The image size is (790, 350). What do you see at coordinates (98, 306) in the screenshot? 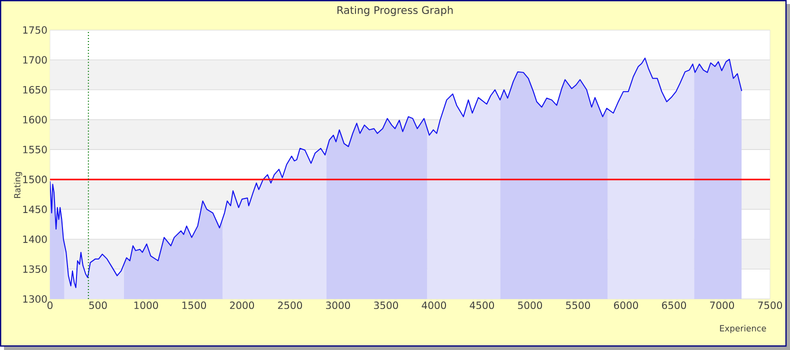
I see `x-tick-label: 500` at bounding box center [98, 306].